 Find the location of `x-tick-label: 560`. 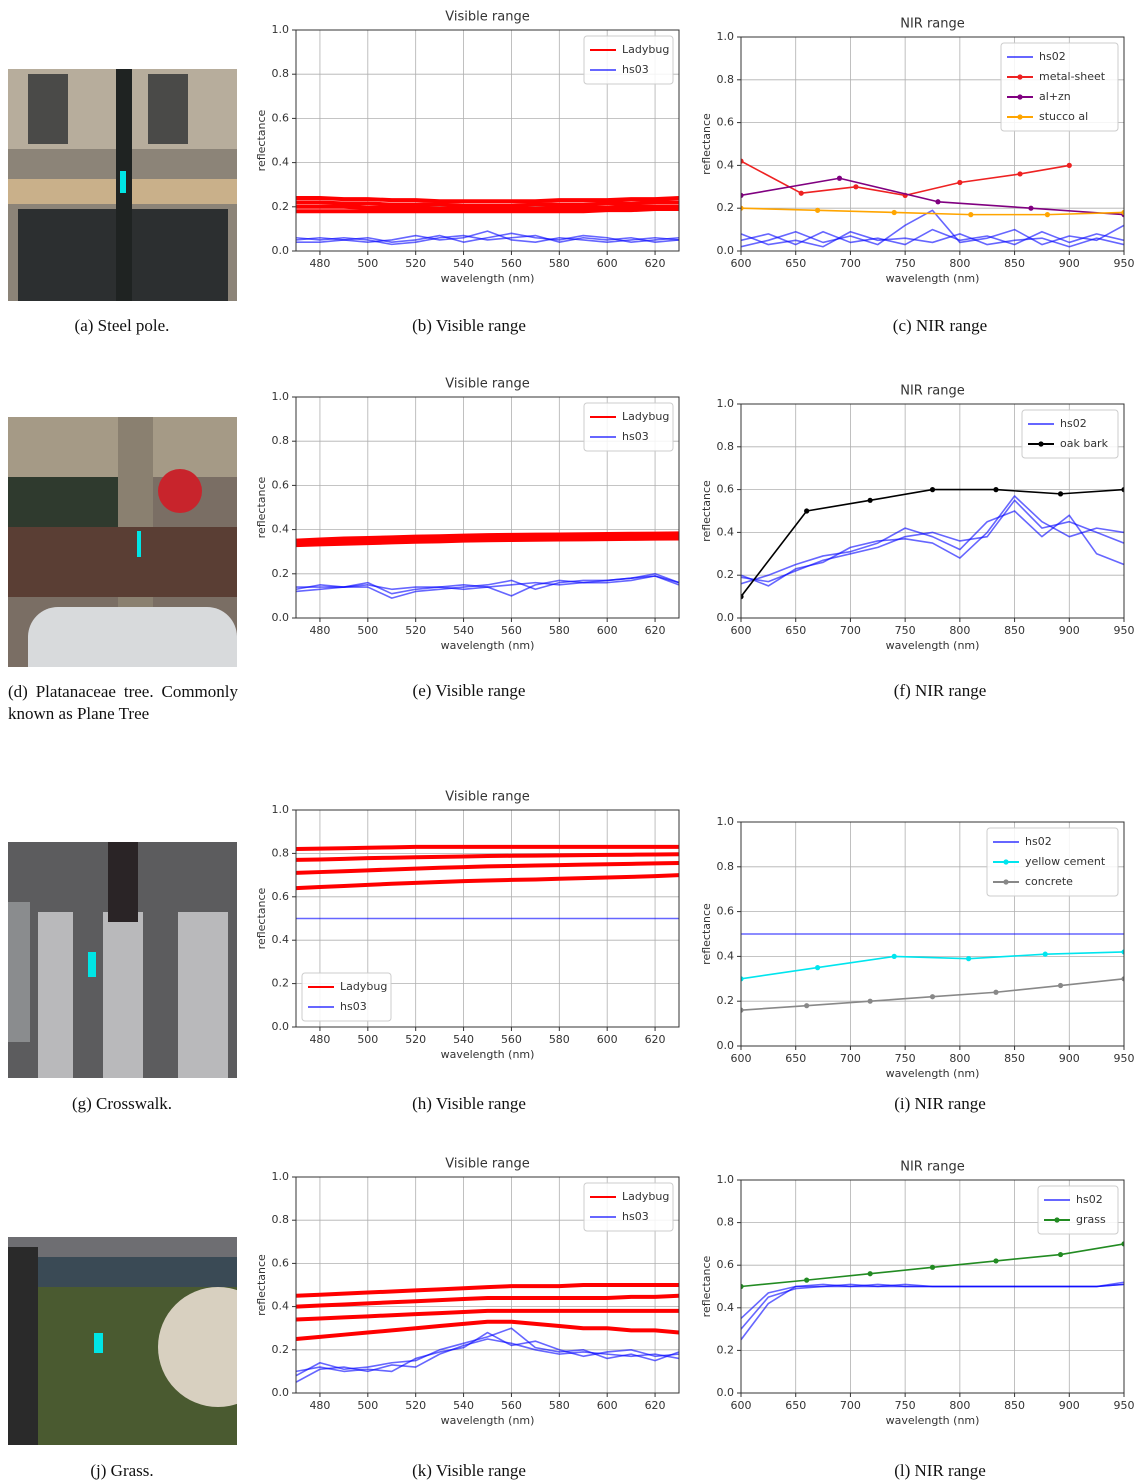

x-tick-label: 560 is located at coordinates (511, 1039).